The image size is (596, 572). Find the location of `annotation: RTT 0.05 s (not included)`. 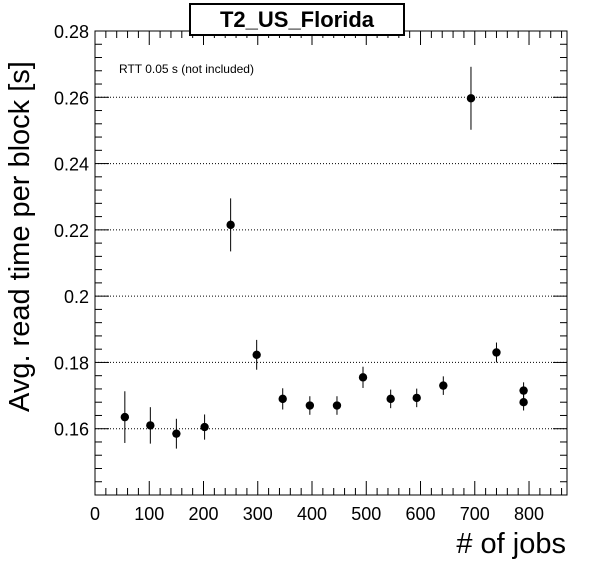

annotation: RTT 0.05 s (not included) is located at coordinates (186, 69).